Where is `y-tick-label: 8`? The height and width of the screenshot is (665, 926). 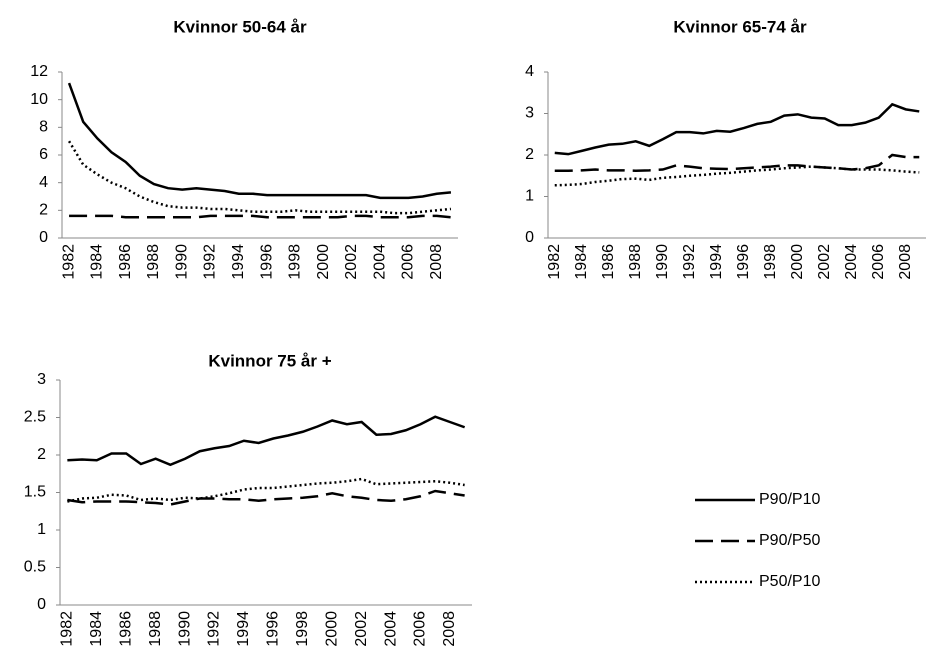 y-tick-label: 8 is located at coordinates (43, 127).